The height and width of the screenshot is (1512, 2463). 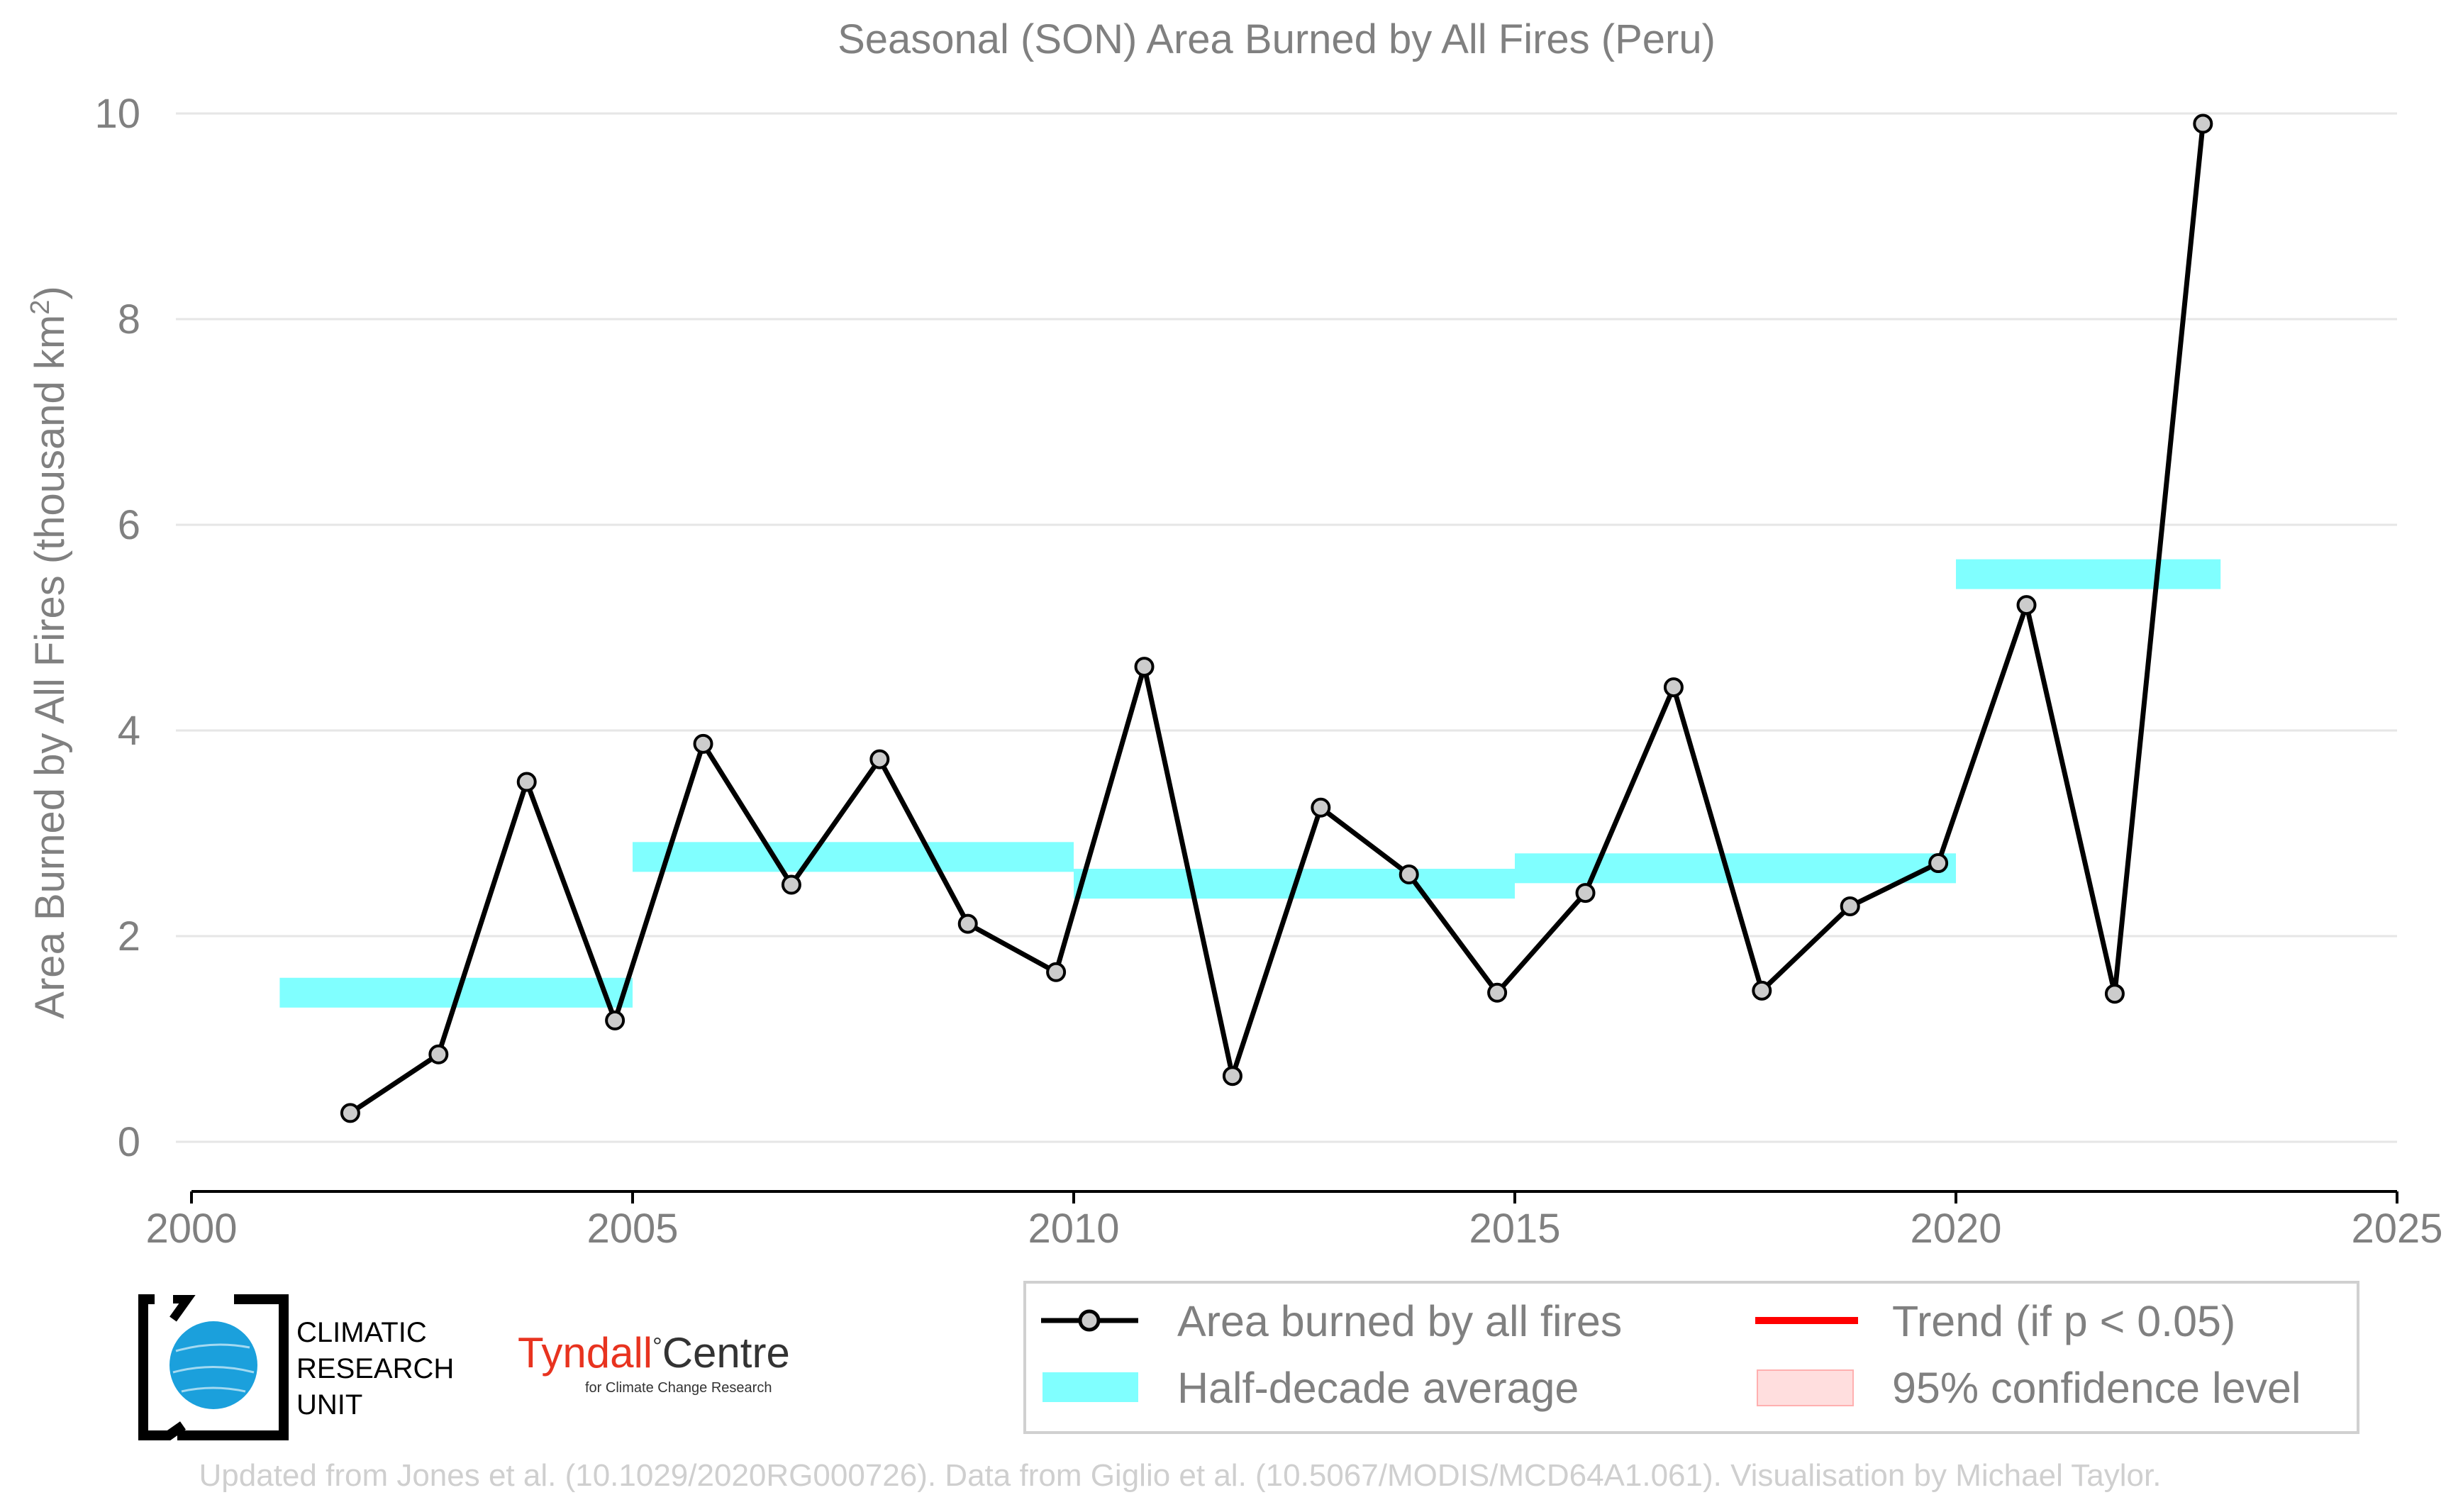 I want to click on y-tick-label: 0, so click(x=129, y=1142).